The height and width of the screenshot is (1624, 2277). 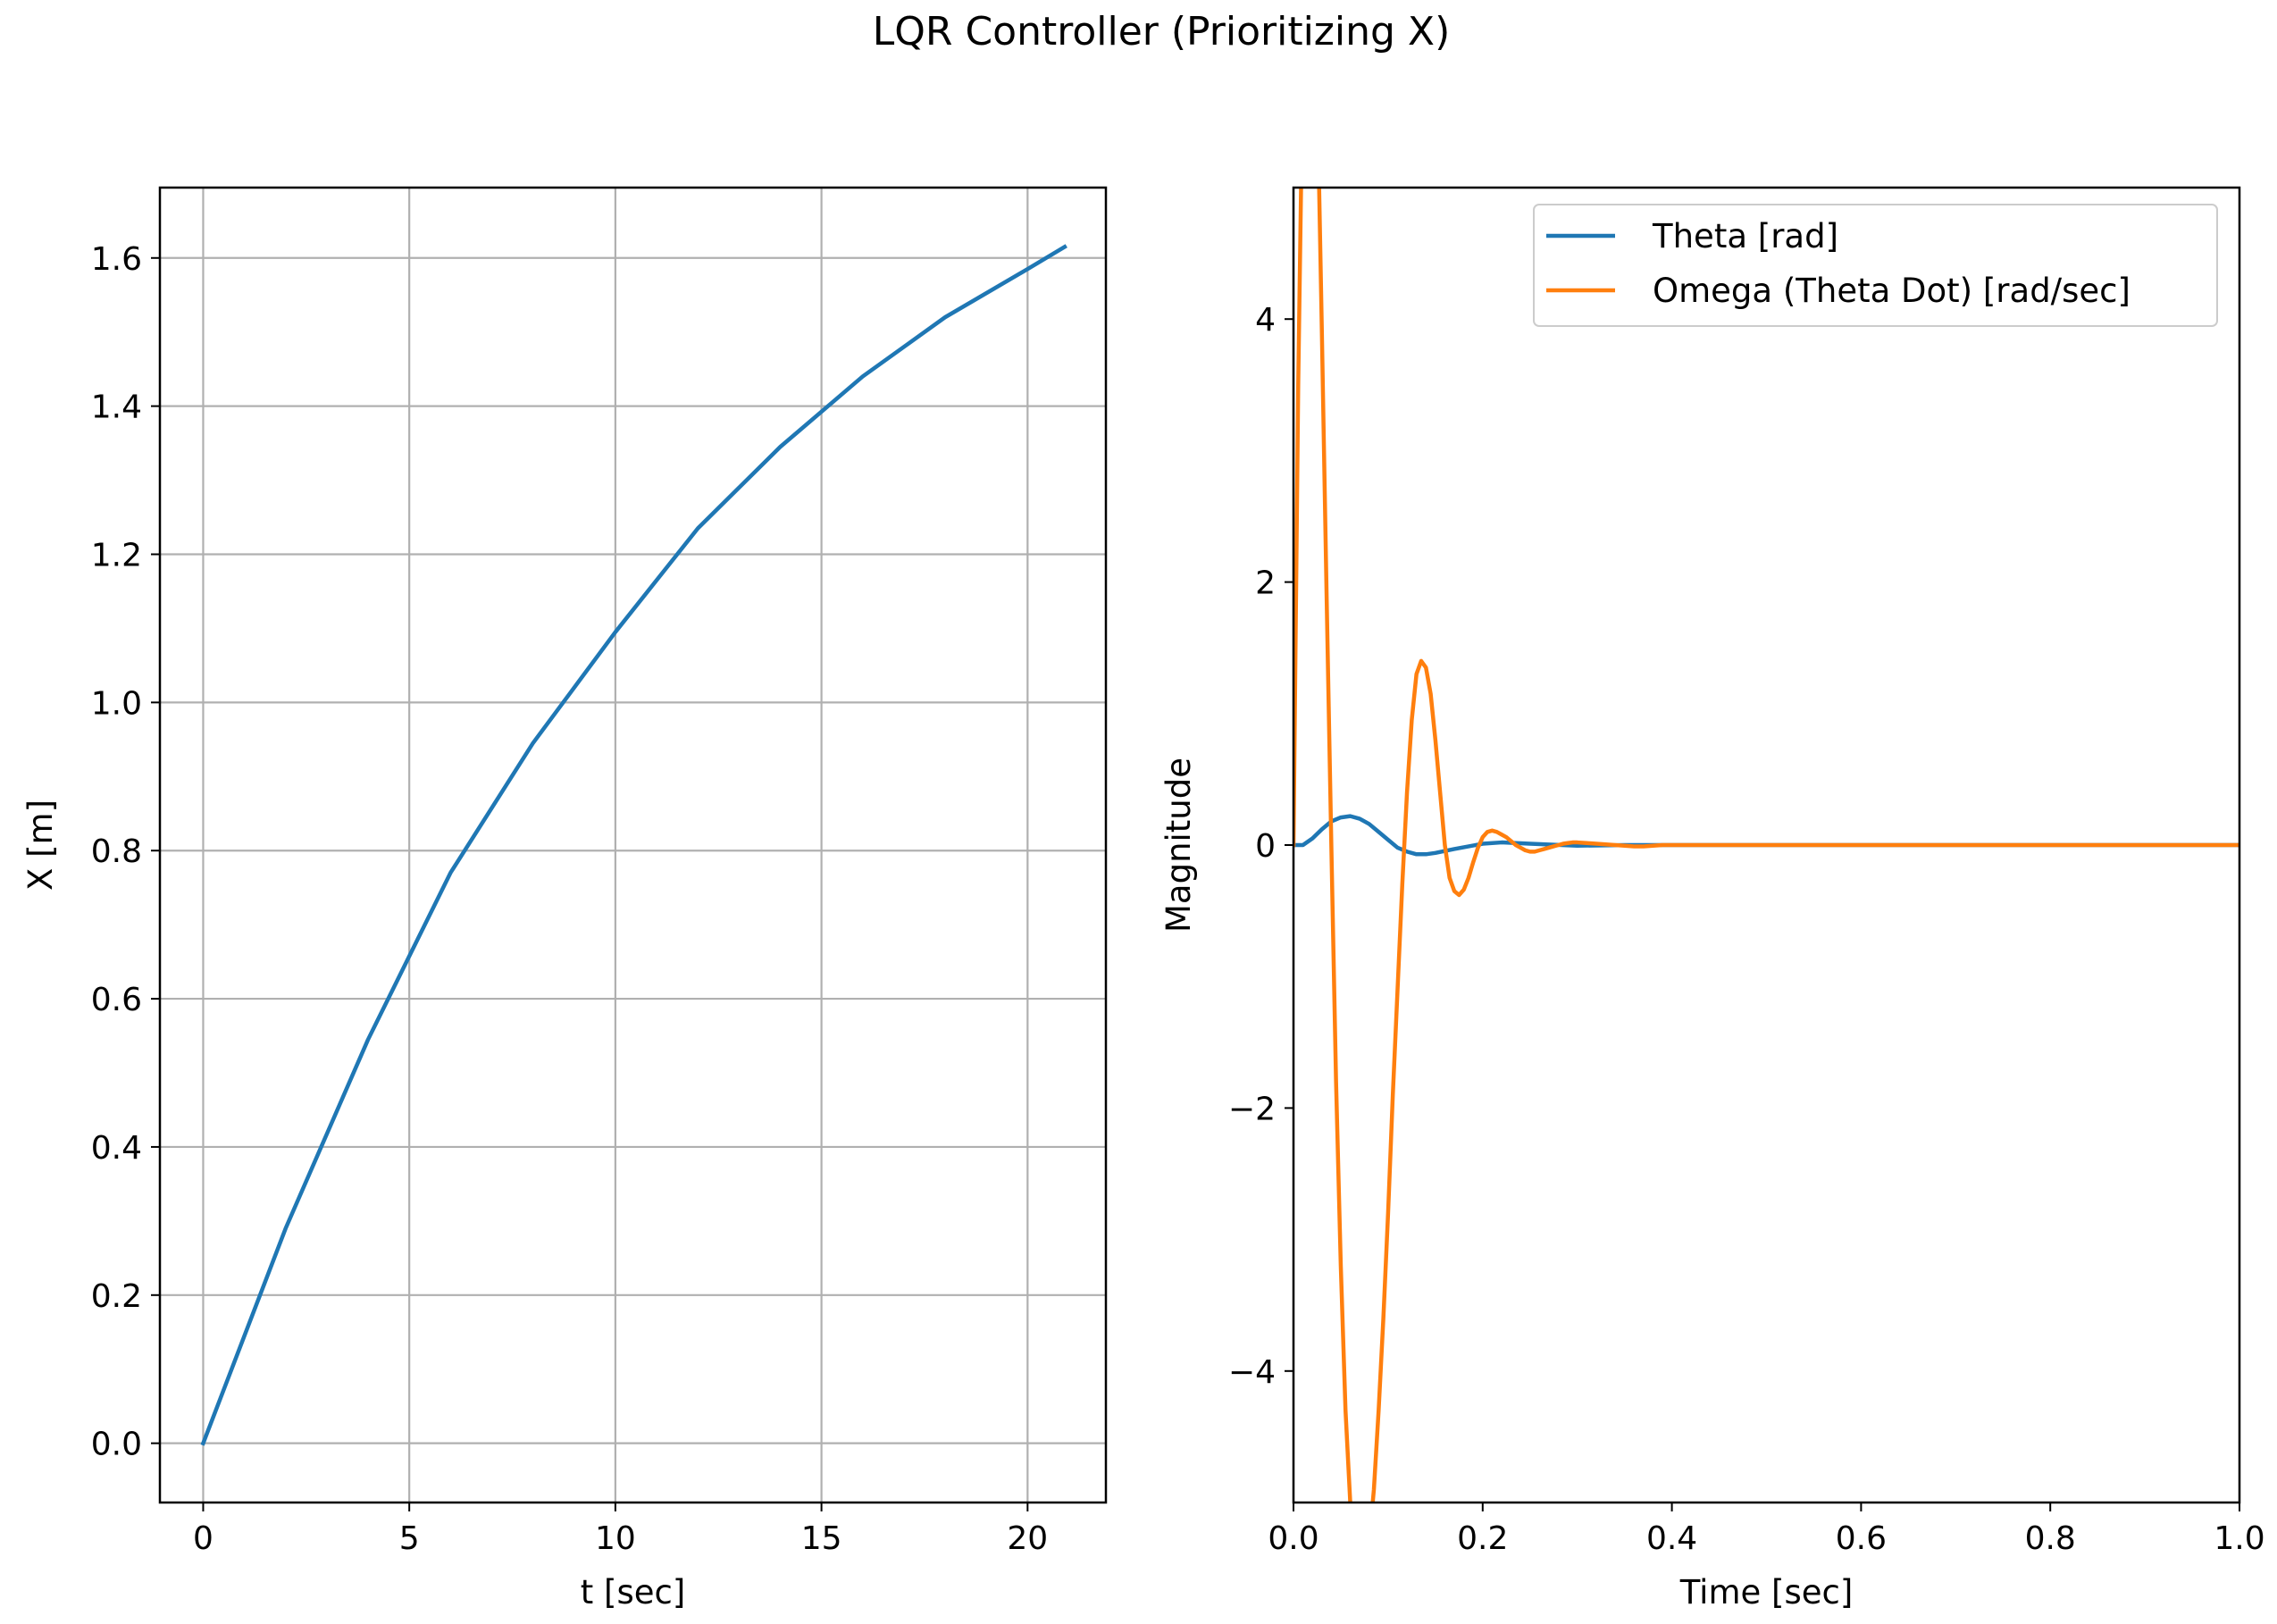 What do you see at coordinates (1892, 291) in the screenshot?
I see `legend-entry: Omega (Theta Dot) [rad/sec]` at bounding box center [1892, 291].